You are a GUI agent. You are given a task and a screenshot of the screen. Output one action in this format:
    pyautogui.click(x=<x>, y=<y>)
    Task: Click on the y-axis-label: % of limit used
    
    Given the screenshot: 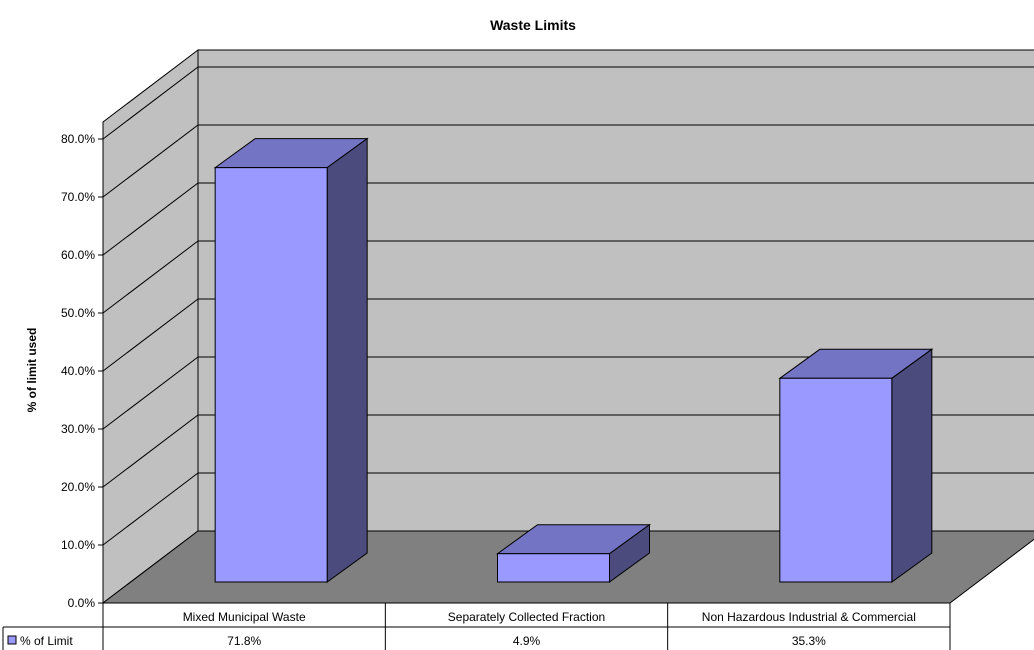 What is the action you would take?
    pyautogui.click(x=32, y=370)
    